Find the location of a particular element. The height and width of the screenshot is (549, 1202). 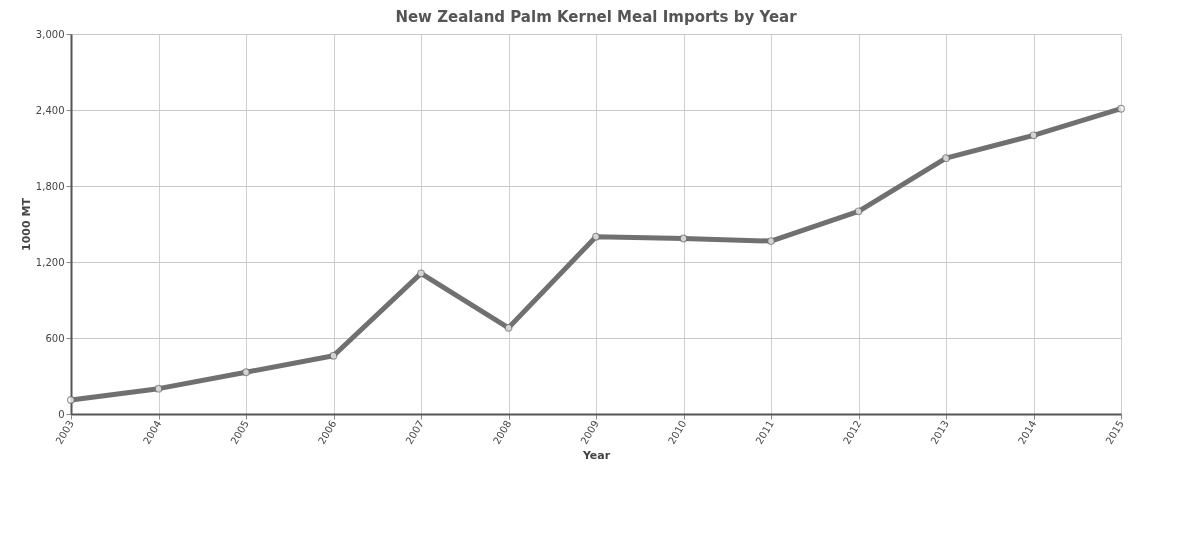

y-tick-label: 600 is located at coordinates (55, 338).